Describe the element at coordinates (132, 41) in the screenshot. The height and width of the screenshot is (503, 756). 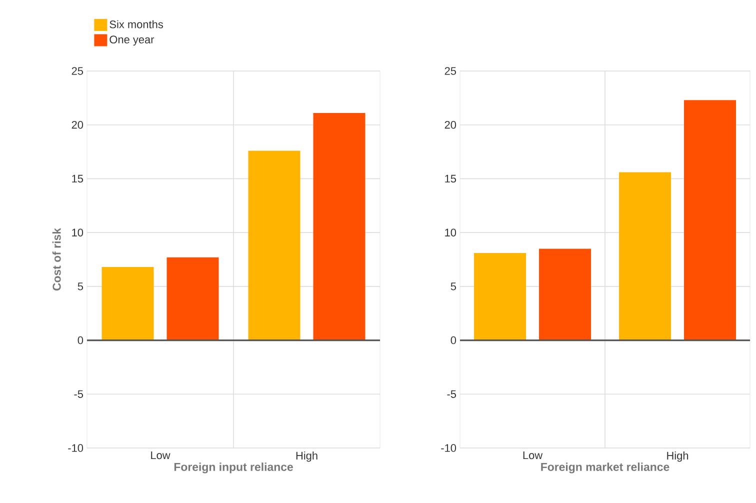
I see `legend-label: One year` at that location.